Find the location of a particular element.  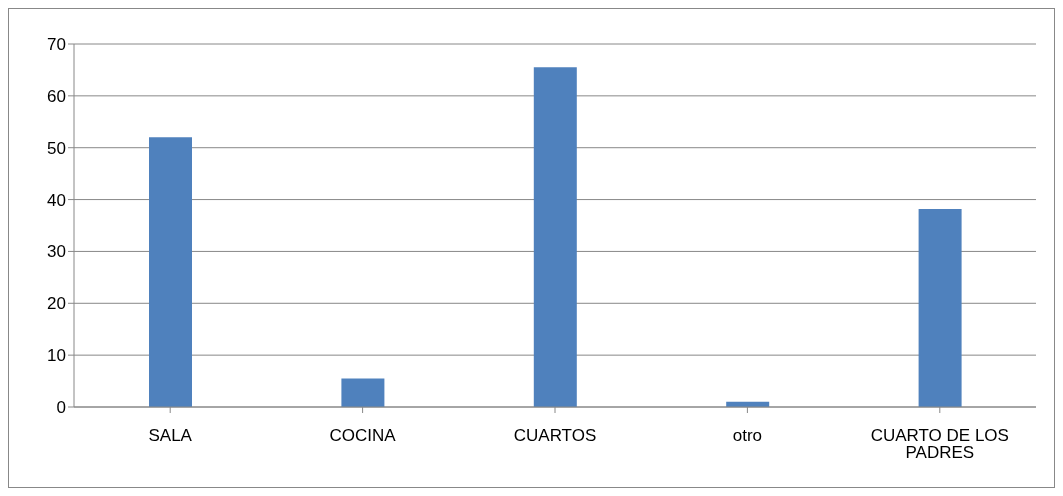

x-tick-label: CUARTO DE LOS PADRES is located at coordinates (939, 444).